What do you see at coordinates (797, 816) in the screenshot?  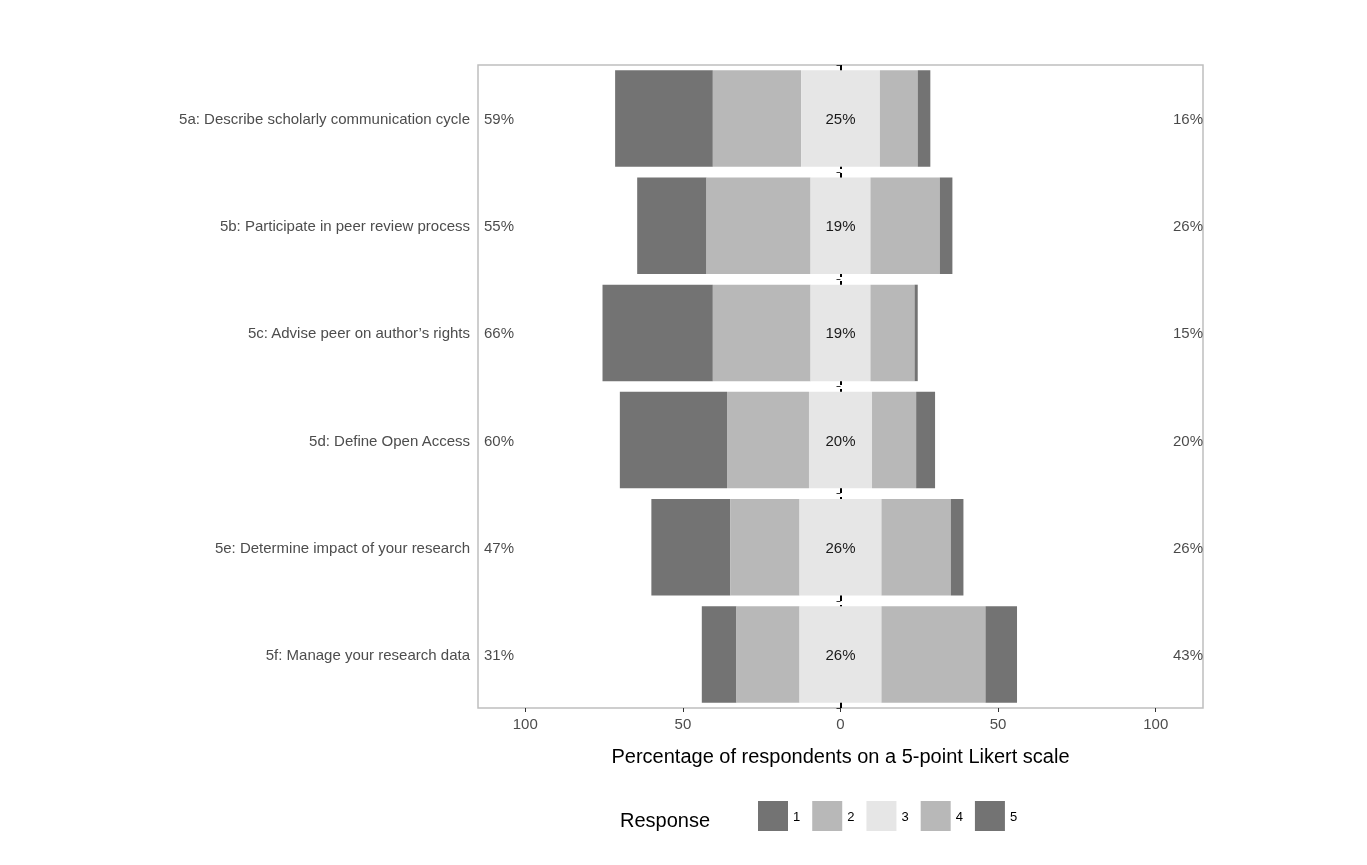 I see `legend-label: 1` at bounding box center [797, 816].